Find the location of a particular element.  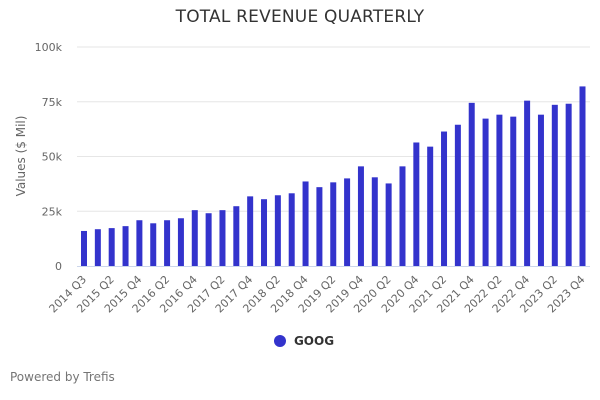

bar: 2018 Q1: 30500 is located at coordinates (264, 232).